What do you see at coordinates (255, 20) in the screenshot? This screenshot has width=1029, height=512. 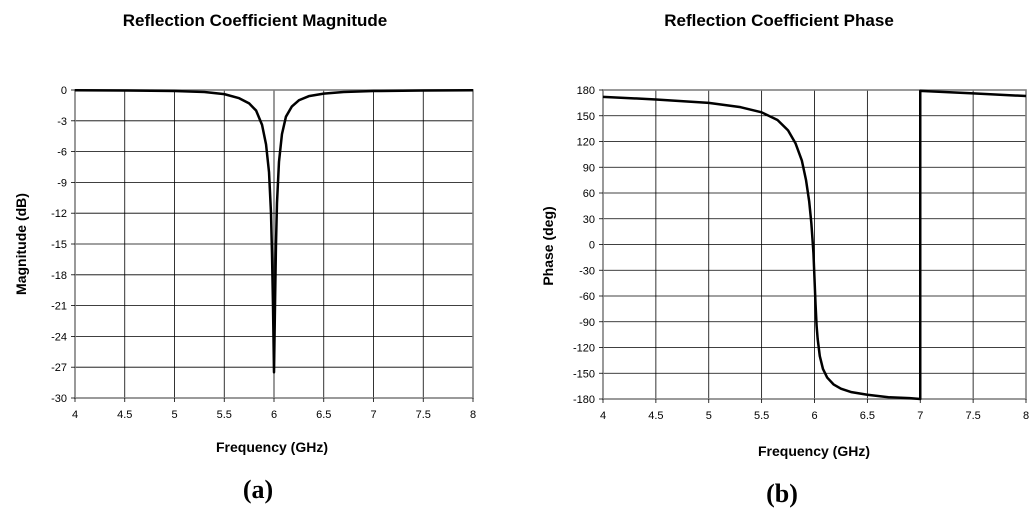 I see `magnitude-chart-title: Reflection Coefficient Magnitude` at bounding box center [255, 20].